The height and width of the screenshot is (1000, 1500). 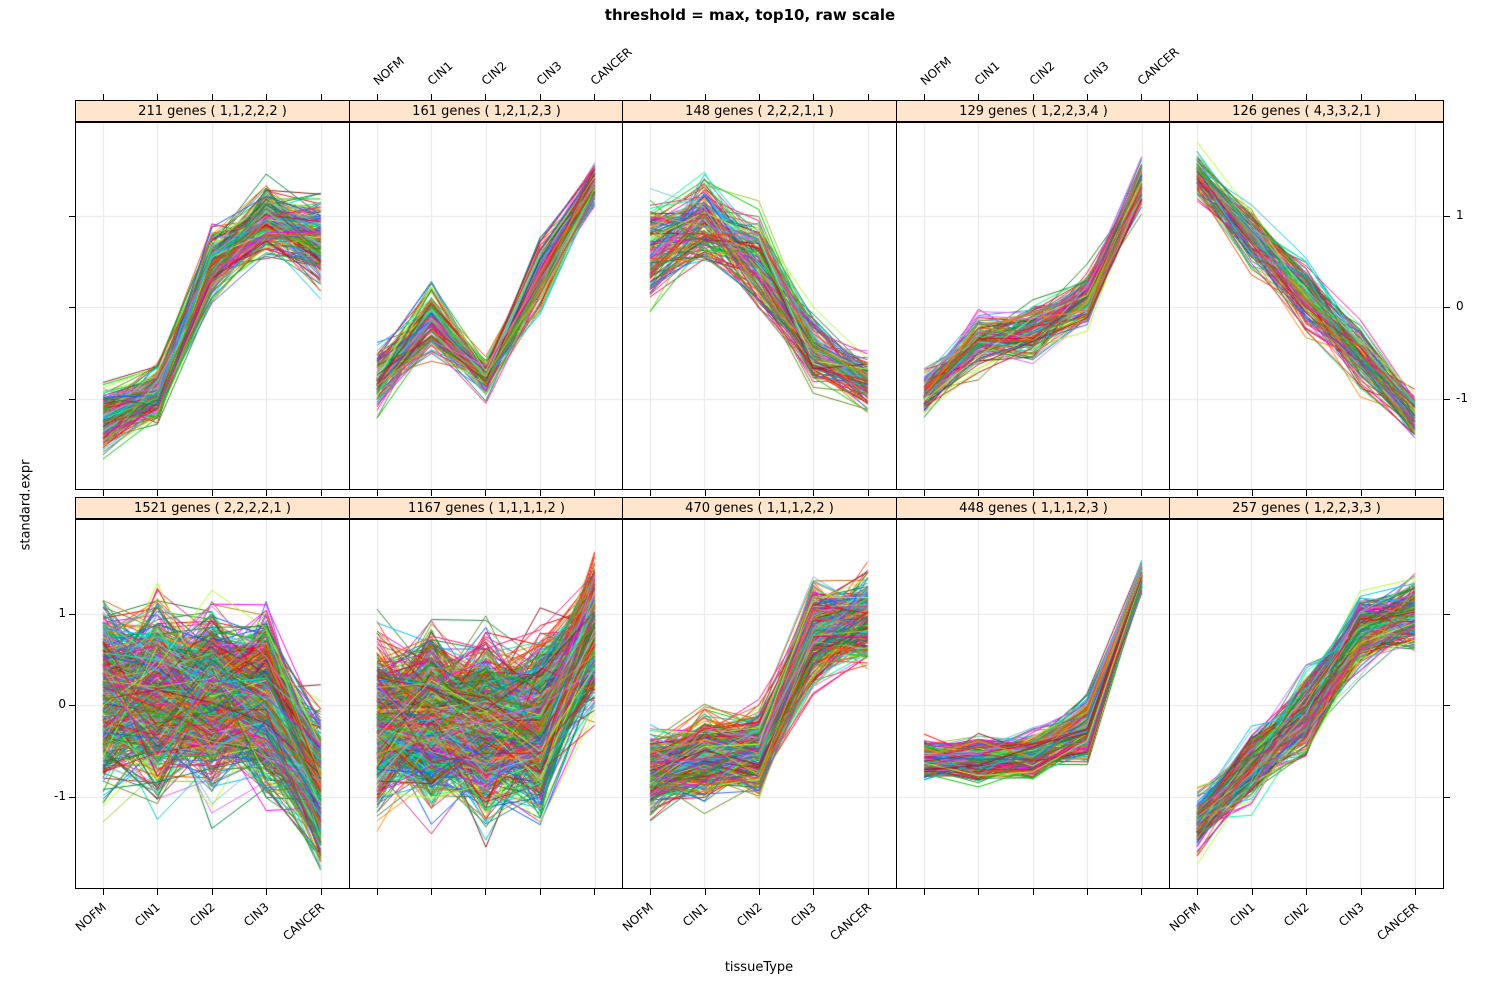 I want to click on panel-strip: 211 genes ( 1,1,2,2,2 ), so click(x=212, y=111).